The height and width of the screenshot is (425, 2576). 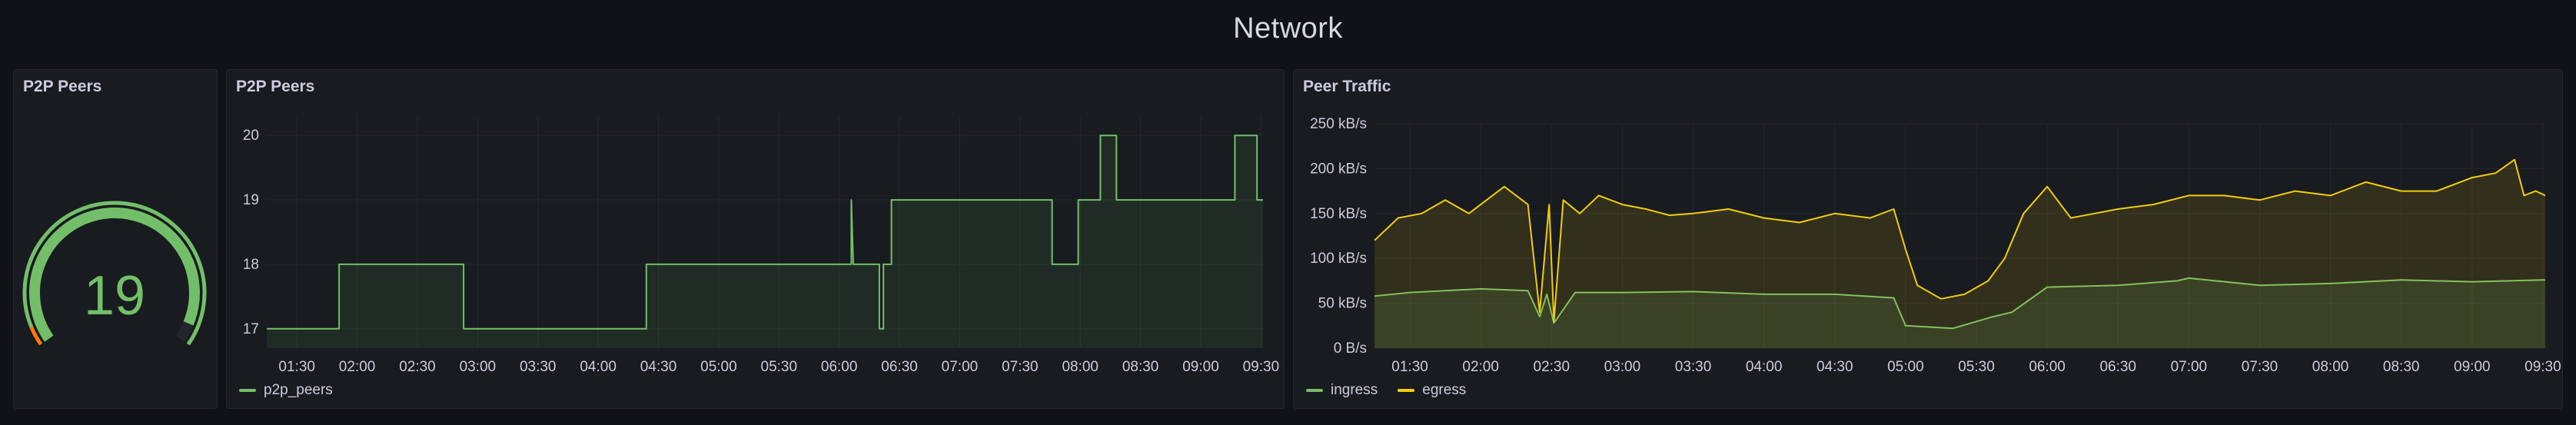 I want to click on traffic-legend: ingress egress, so click(x=1386, y=391).